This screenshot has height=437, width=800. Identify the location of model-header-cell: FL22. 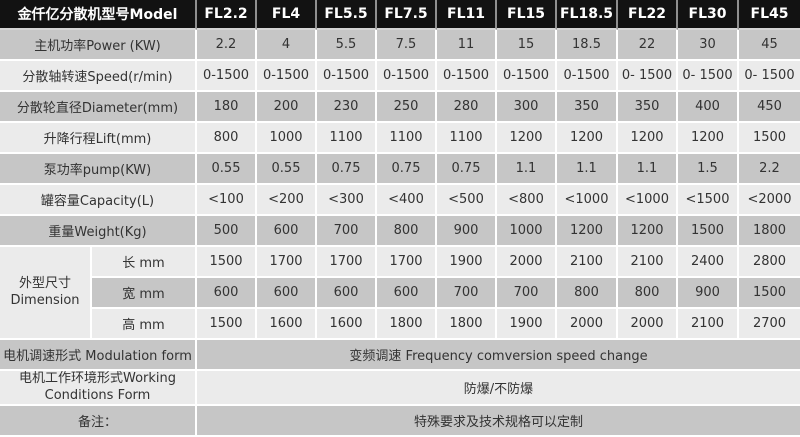
(648, 15).